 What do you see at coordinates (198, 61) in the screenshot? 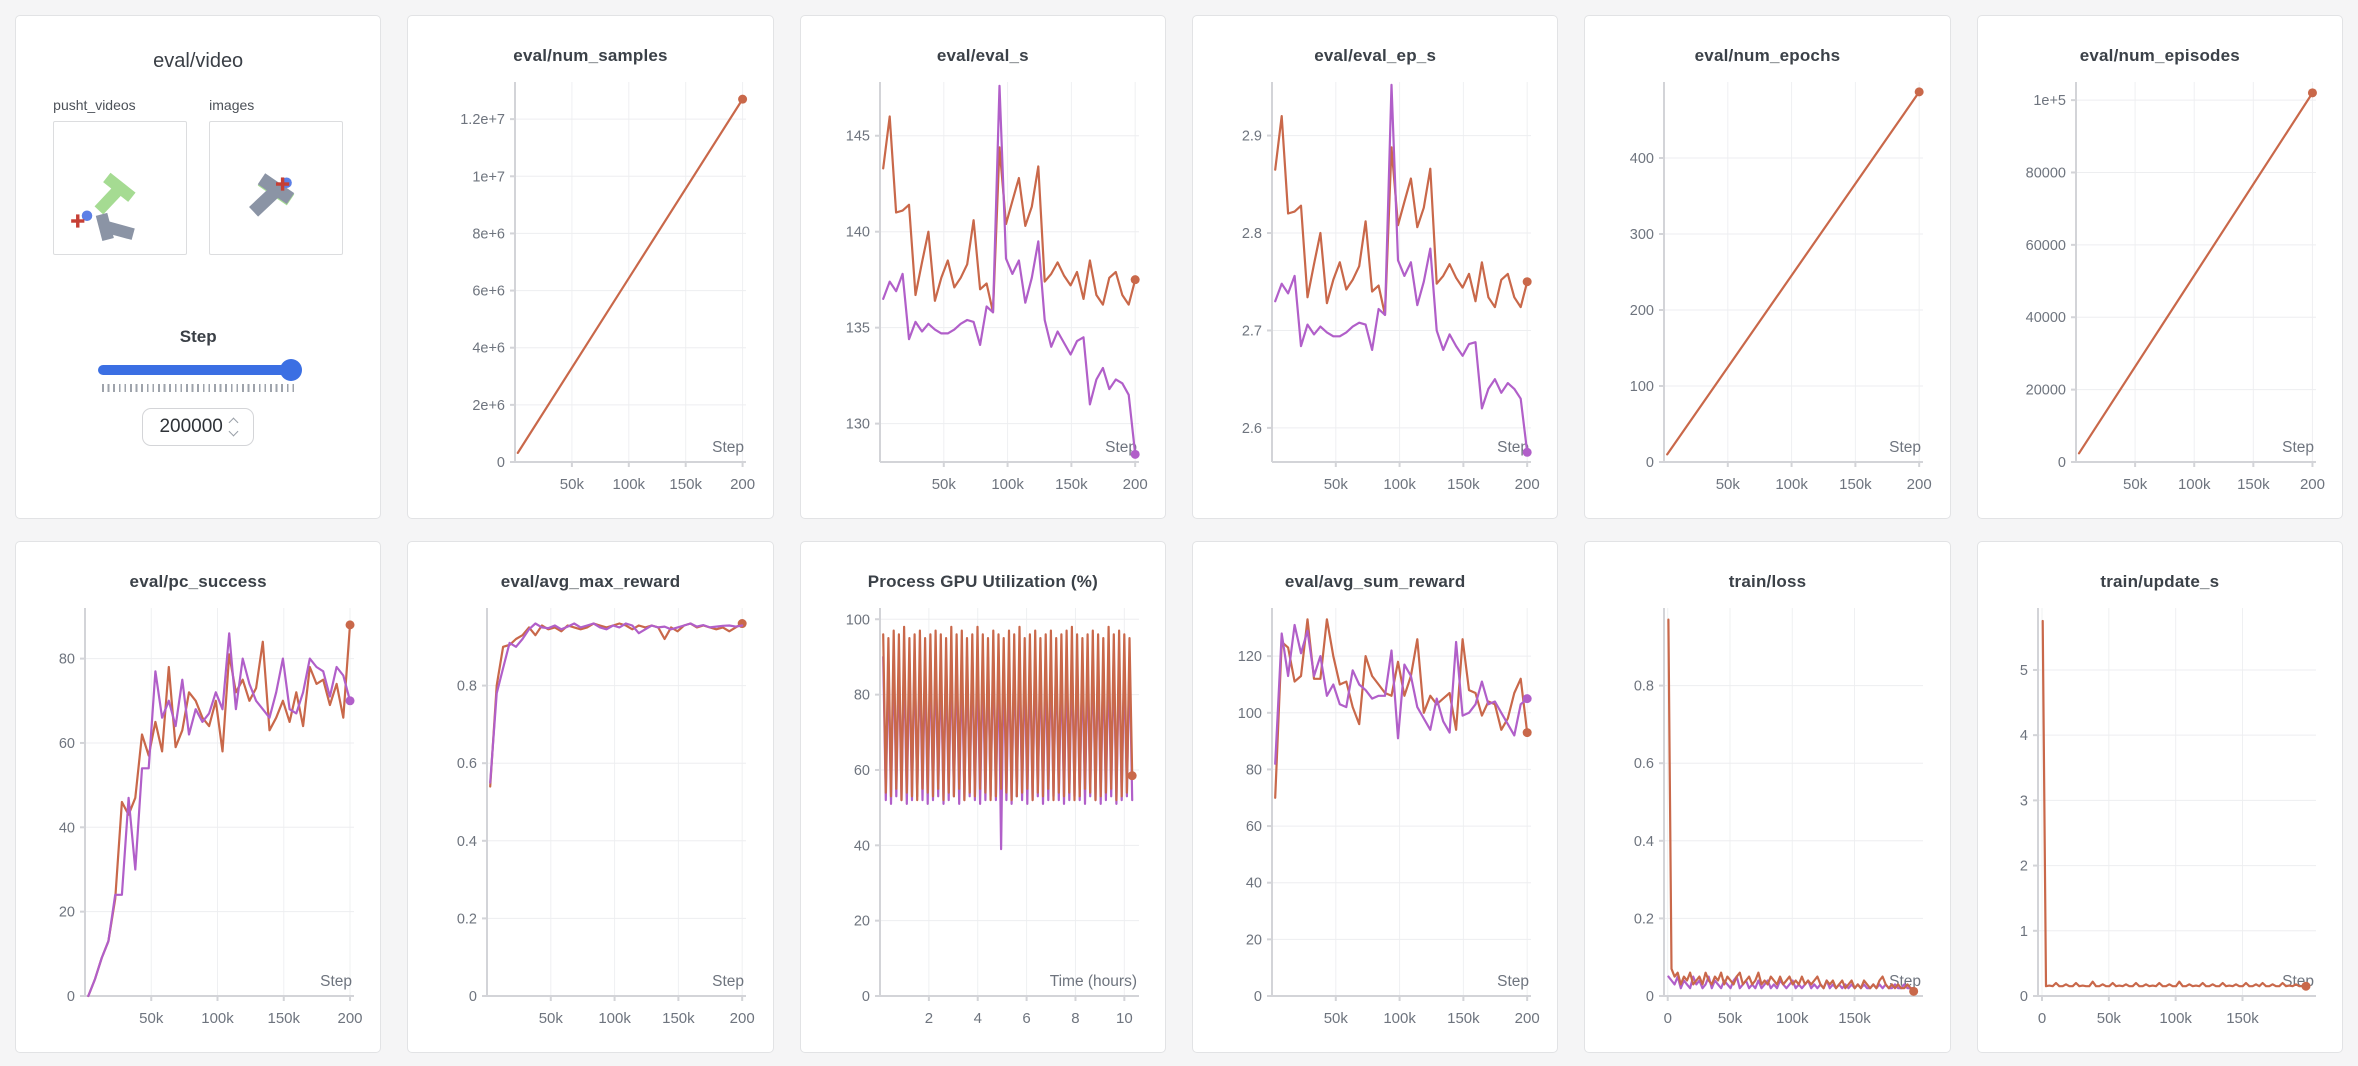
I see `media-panel-title: eval/video` at bounding box center [198, 61].